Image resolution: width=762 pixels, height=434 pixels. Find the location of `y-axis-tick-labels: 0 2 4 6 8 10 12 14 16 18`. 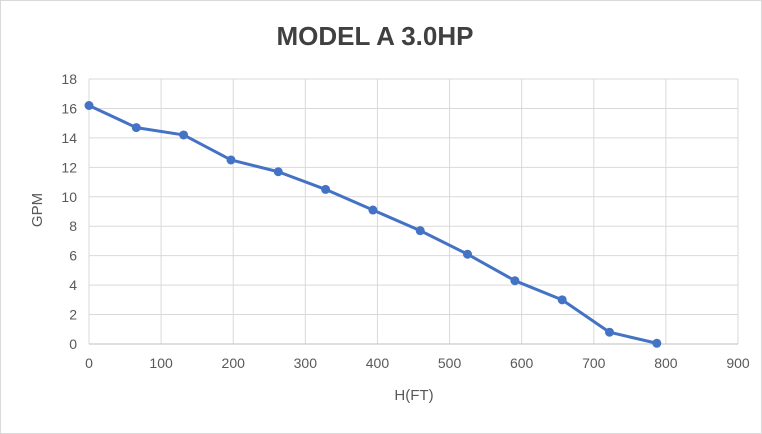

y-axis-tick-labels: 0 2 4 6 8 10 12 14 16 18 is located at coordinates (69, 211).